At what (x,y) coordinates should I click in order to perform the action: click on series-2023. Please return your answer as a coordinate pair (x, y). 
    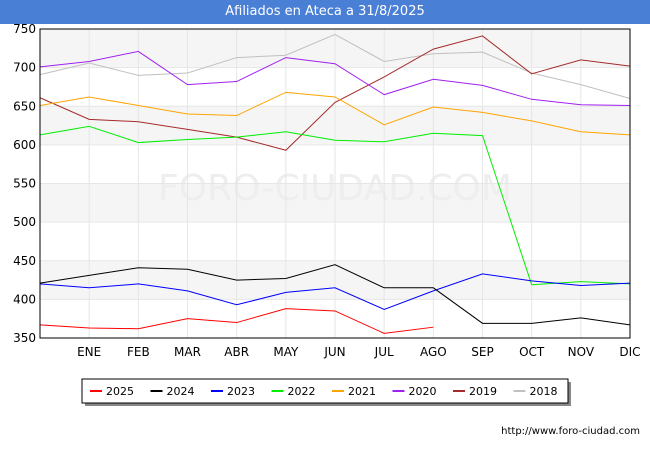
    Looking at the image, I should click on (335, 291).